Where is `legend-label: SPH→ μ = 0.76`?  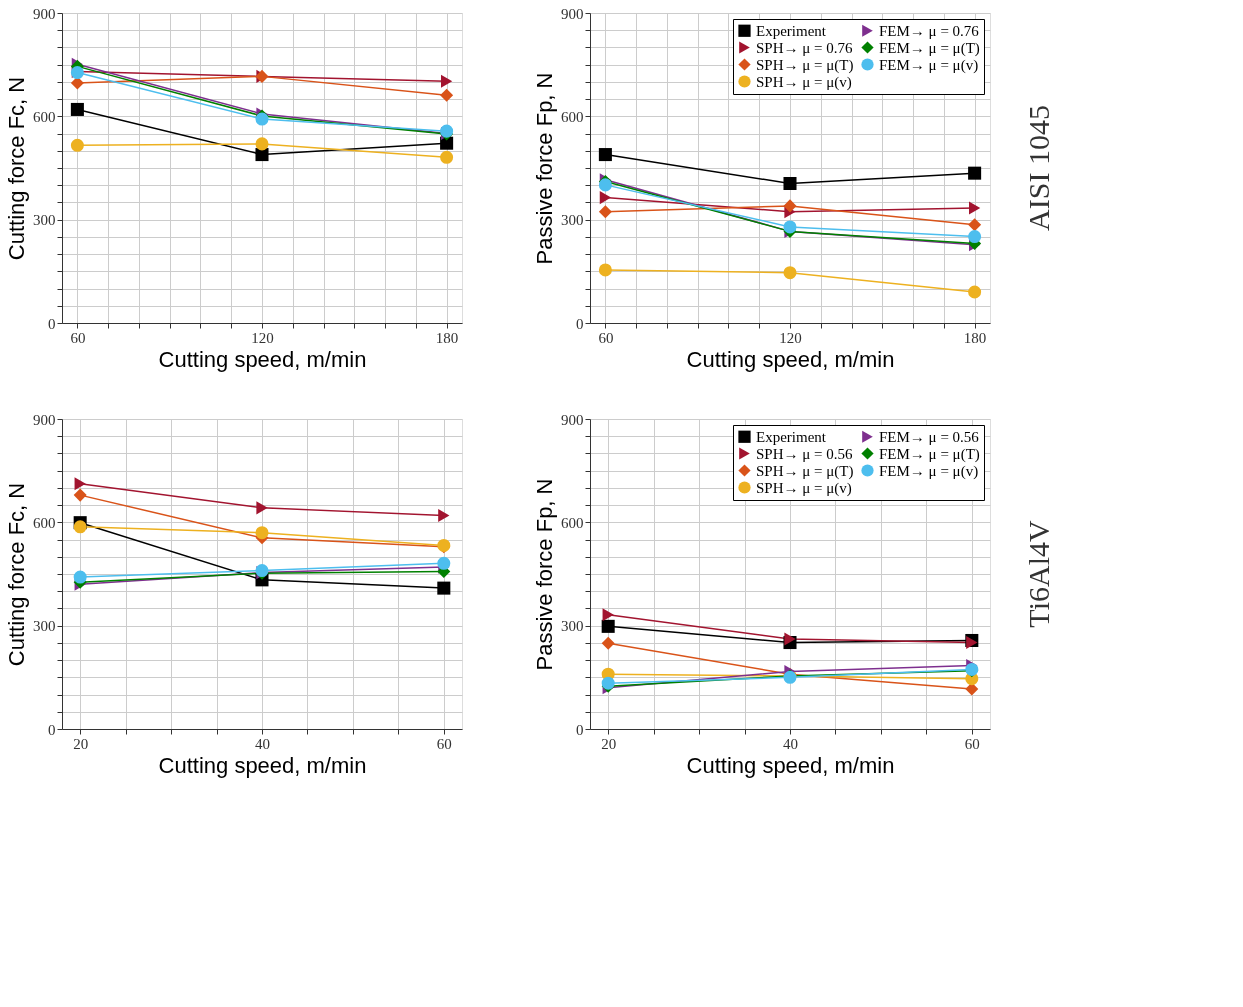 legend-label: SPH→ μ = 0.76 is located at coordinates (805, 47).